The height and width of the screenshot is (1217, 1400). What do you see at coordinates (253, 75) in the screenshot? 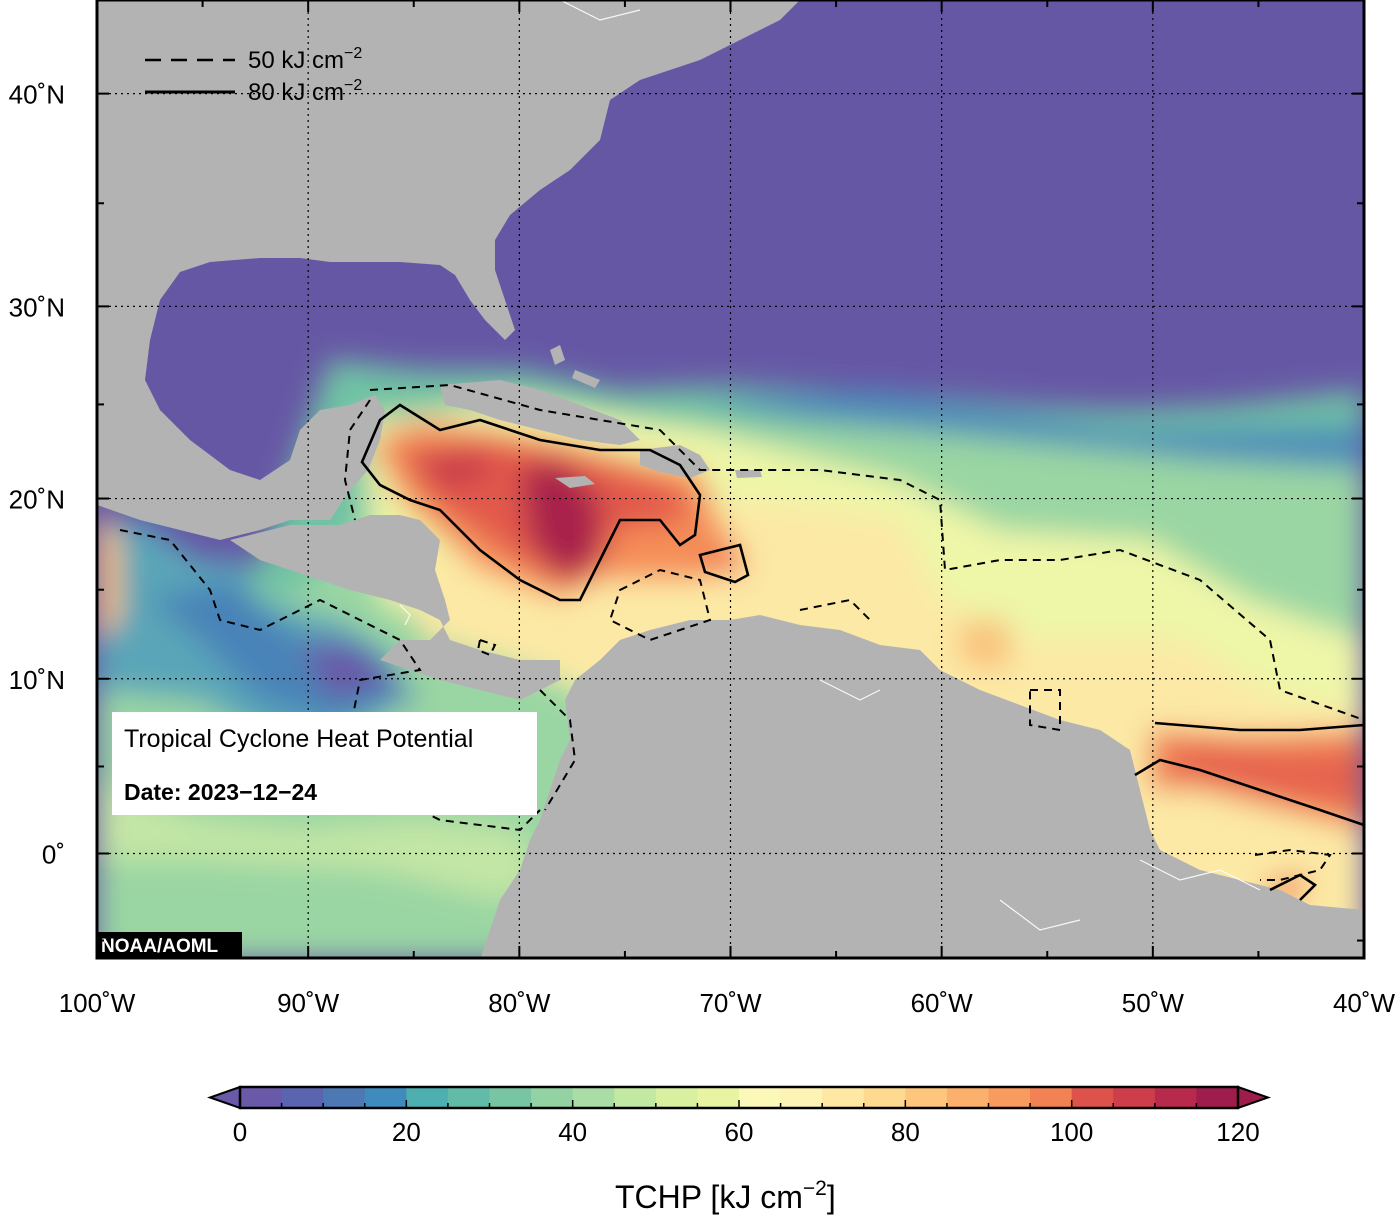
I see `contour-legend: 50 kJ cm−2 80 kJ cm−2` at bounding box center [253, 75].